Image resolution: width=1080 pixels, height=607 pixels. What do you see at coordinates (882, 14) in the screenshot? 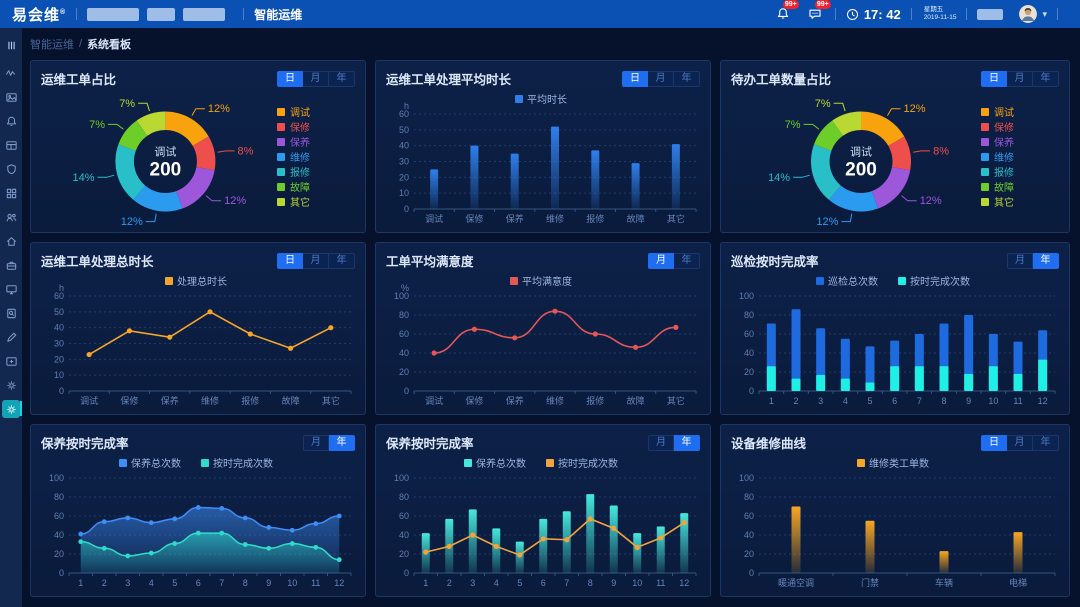
I see `clock-time: 17: 42` at bounding box center [882, 14].